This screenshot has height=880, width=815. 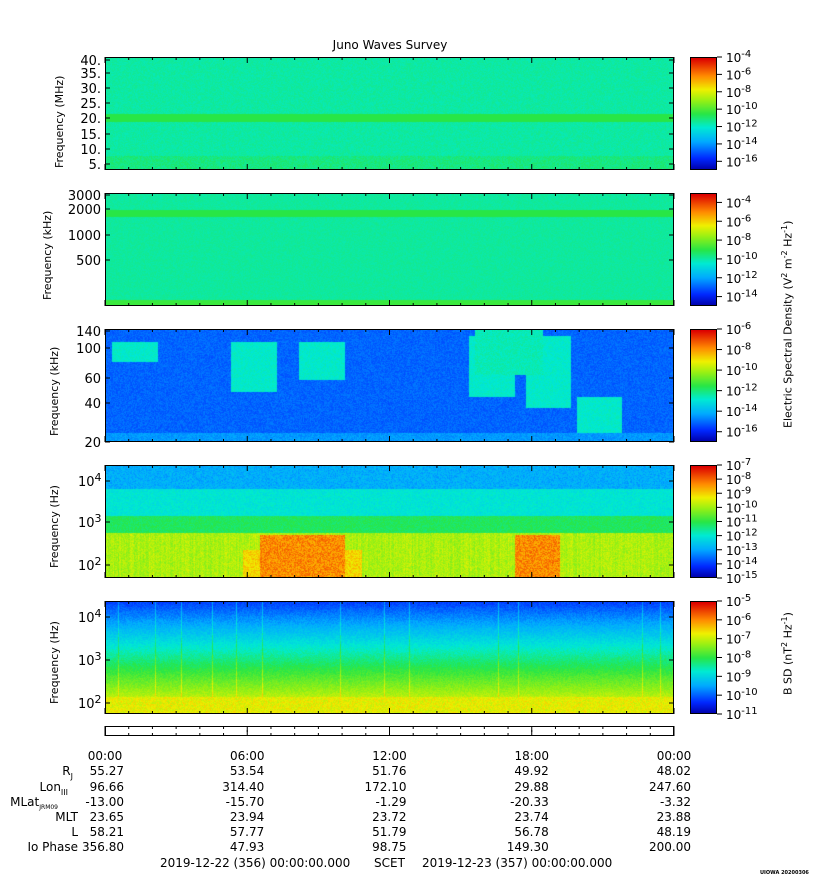 What do you see at coordinates (84, 210) in the screenshot?
I see `y-tick-label: 2000` at bounding box center [84, 210].